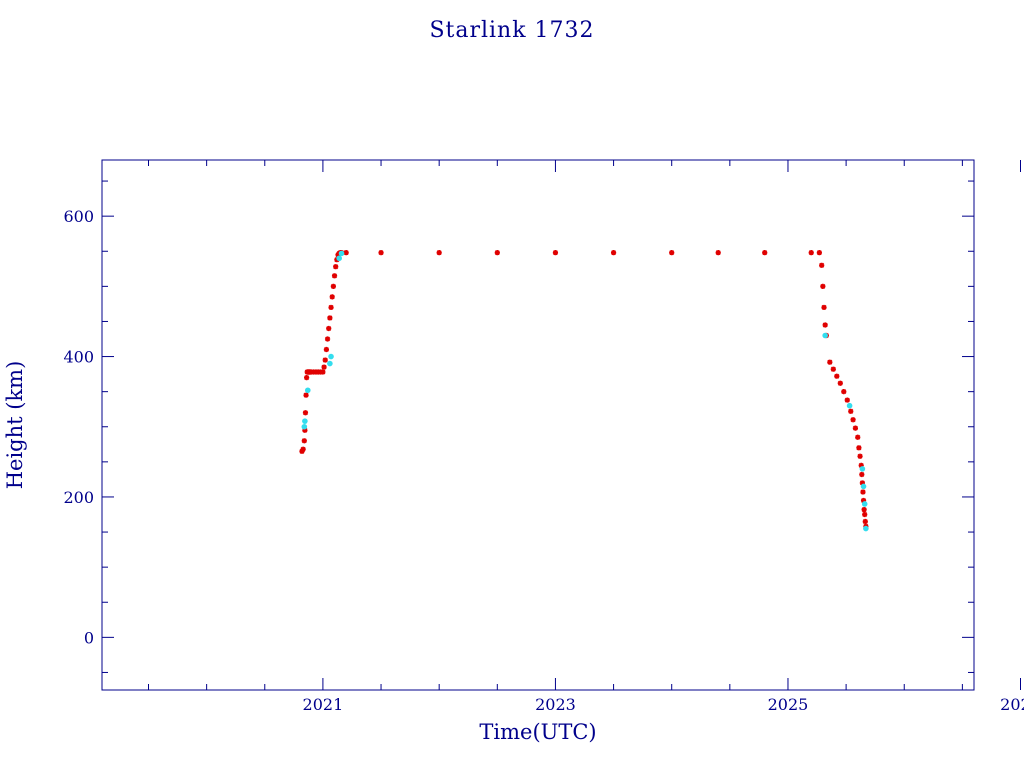 The width and height of the screenshot is (1024, 768). I want to click on x-tick-label: 2023, so click(555, 704).